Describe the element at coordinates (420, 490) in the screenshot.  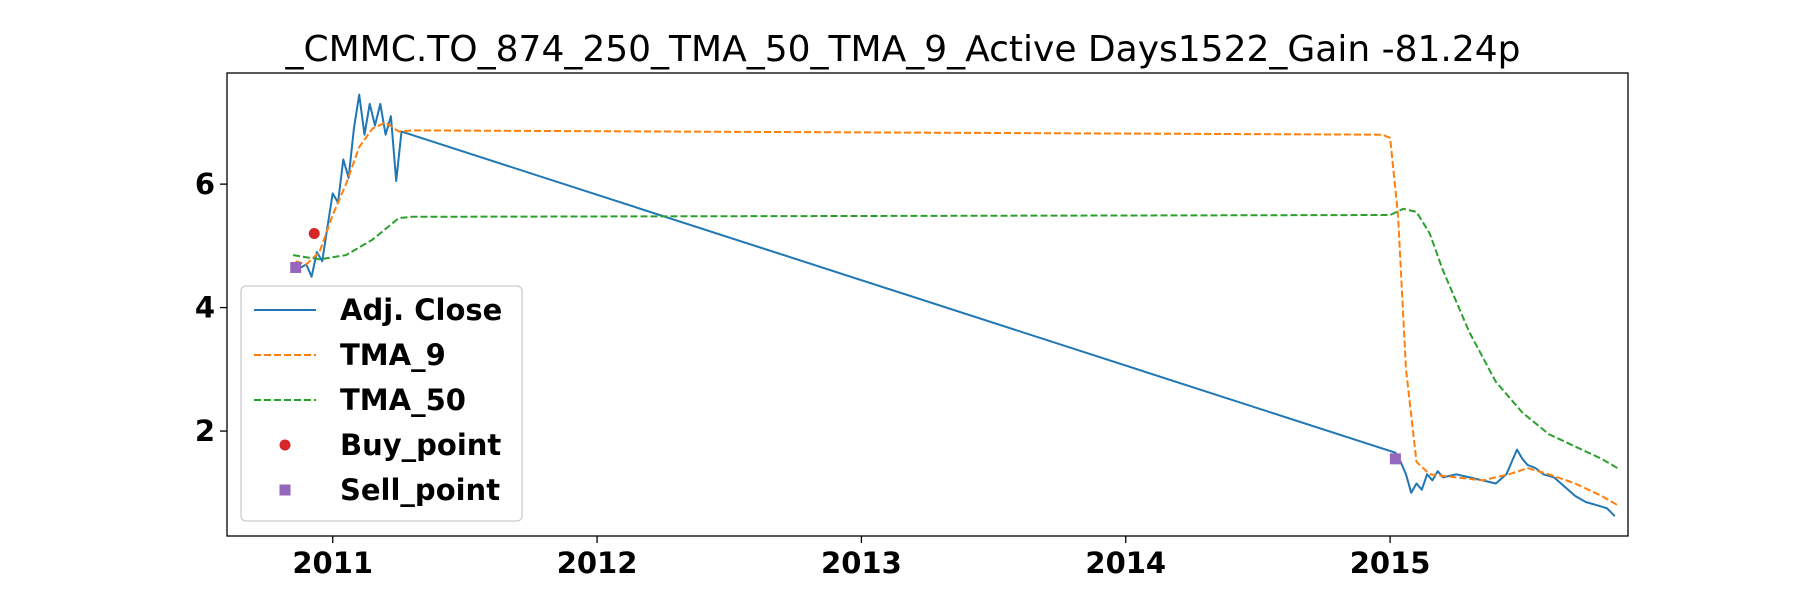
I see `legend-label-sell-point: Sell_point` at that location.